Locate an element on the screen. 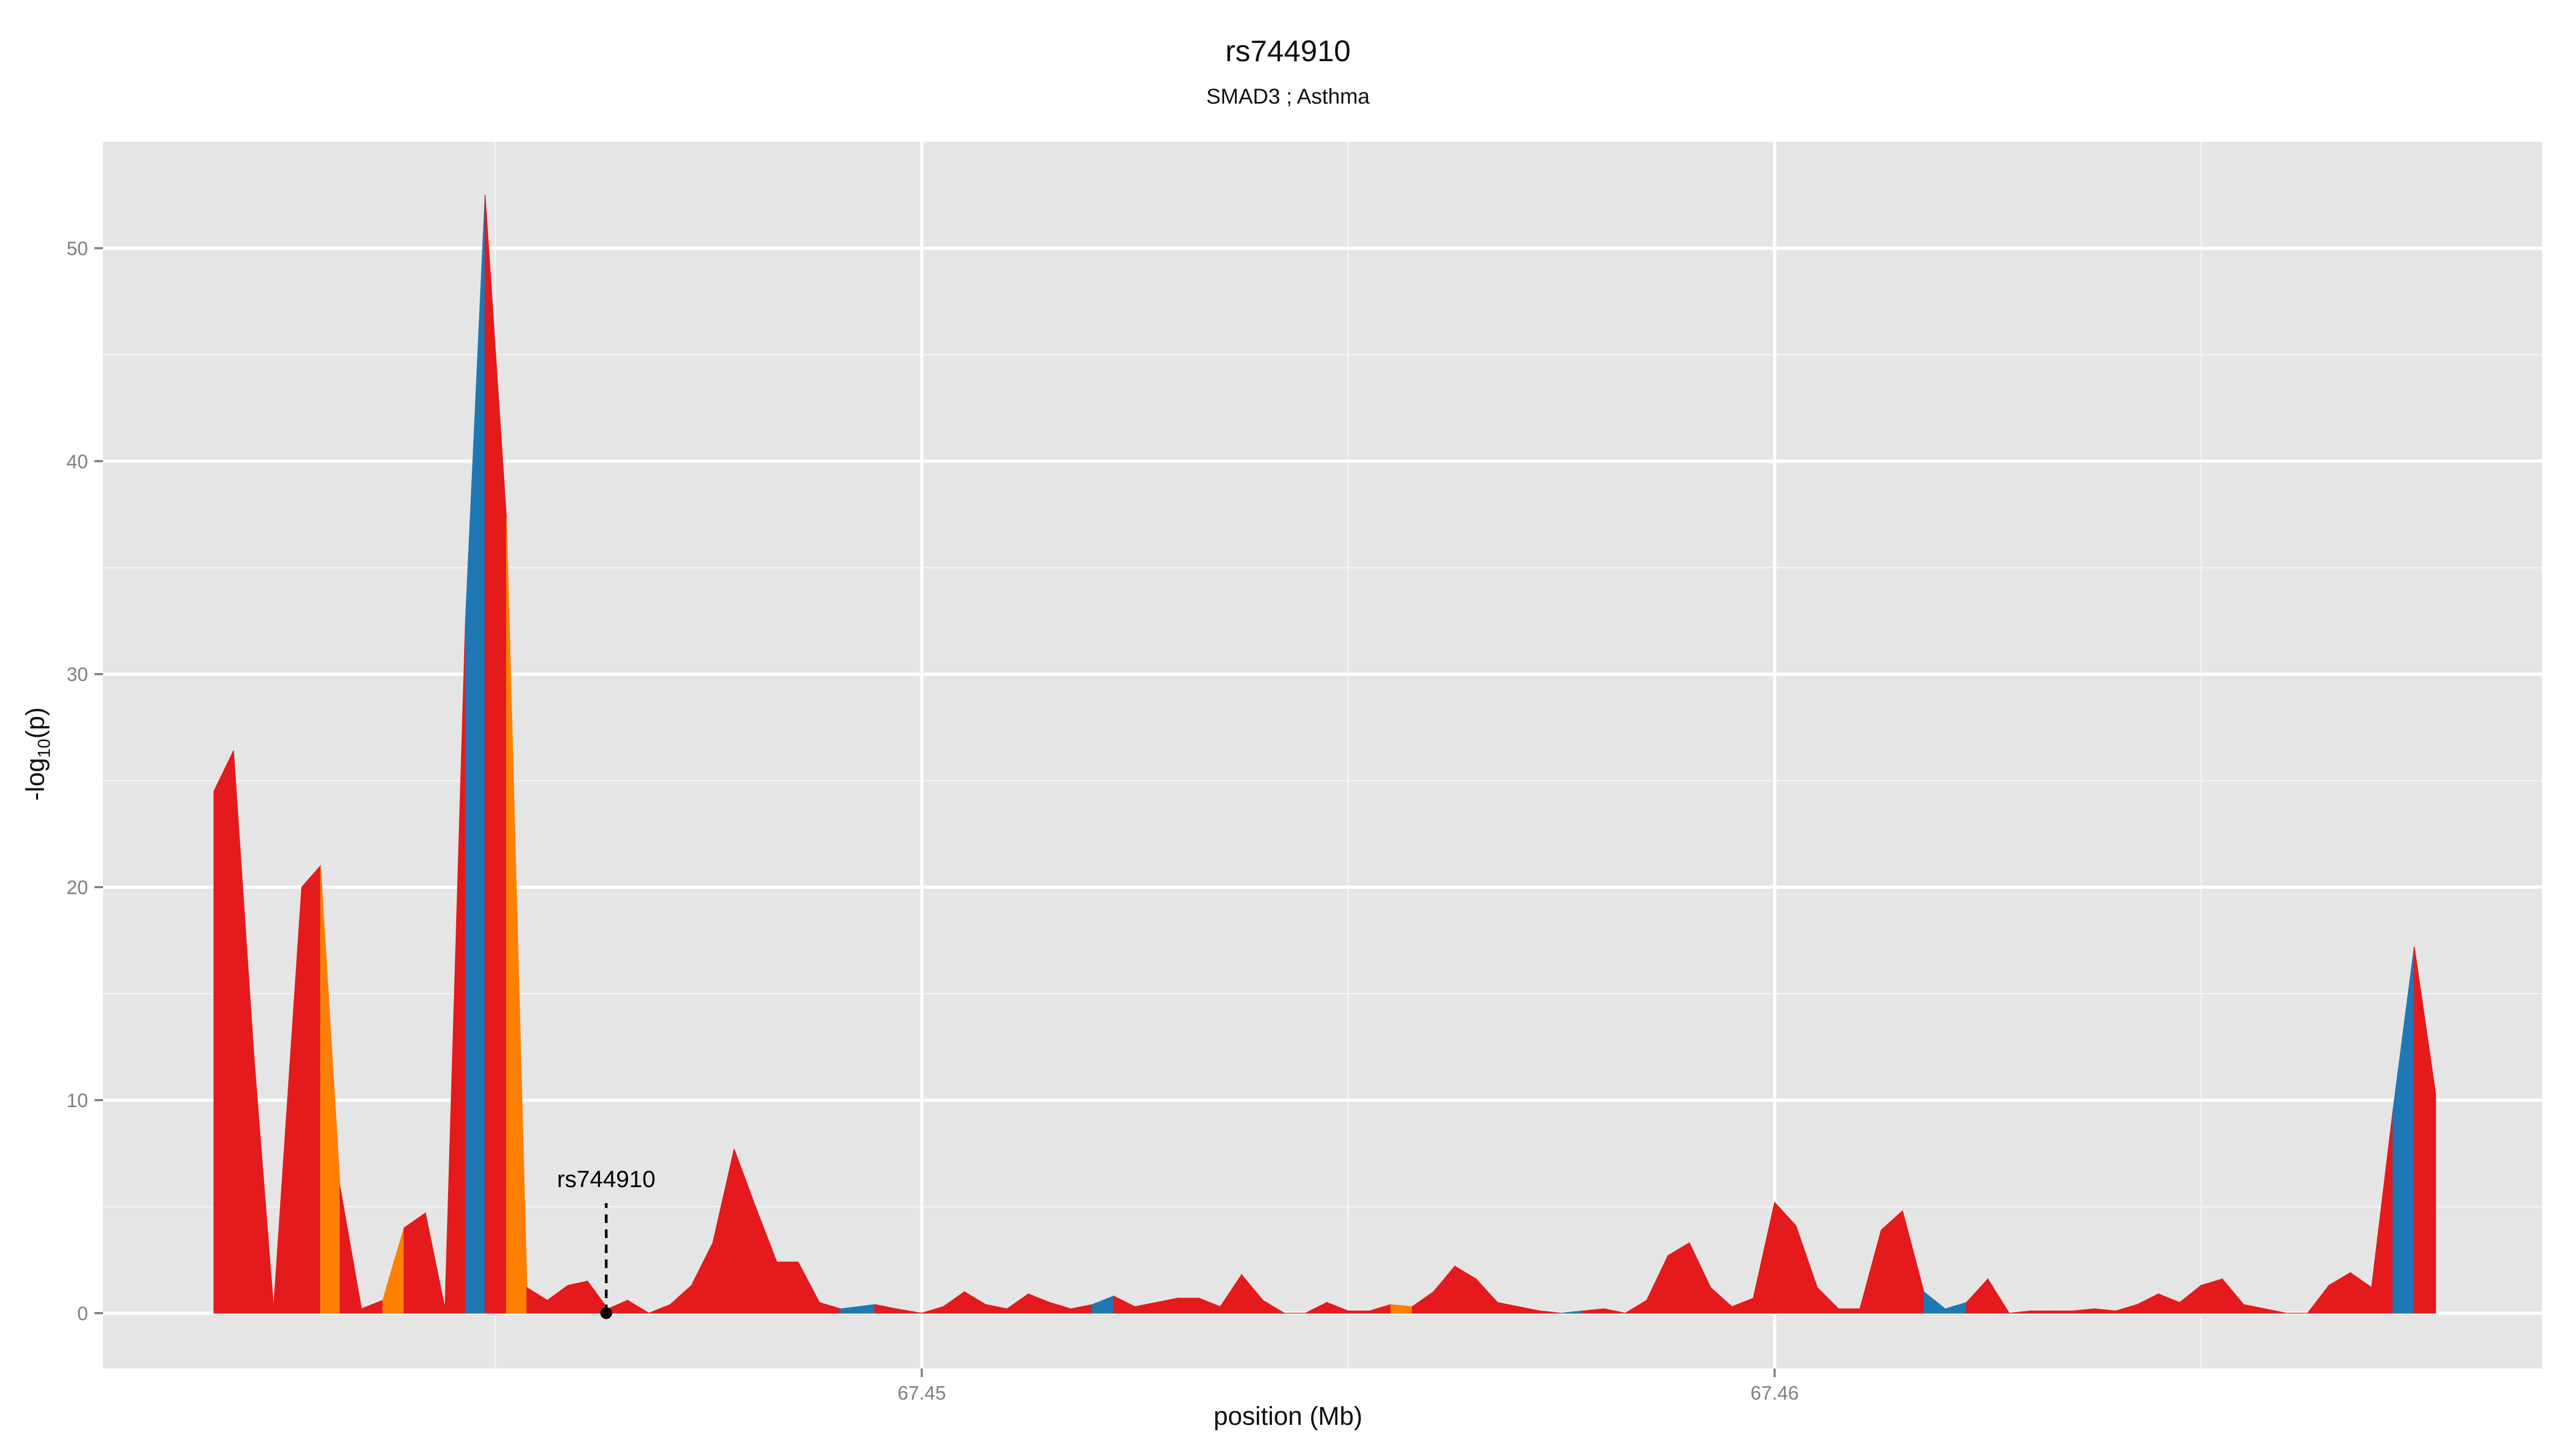 Image resolution: width=2576 pixels, height=1449 pixels. y-axis-label: -log10(p) is located at coordinates (37, 754).